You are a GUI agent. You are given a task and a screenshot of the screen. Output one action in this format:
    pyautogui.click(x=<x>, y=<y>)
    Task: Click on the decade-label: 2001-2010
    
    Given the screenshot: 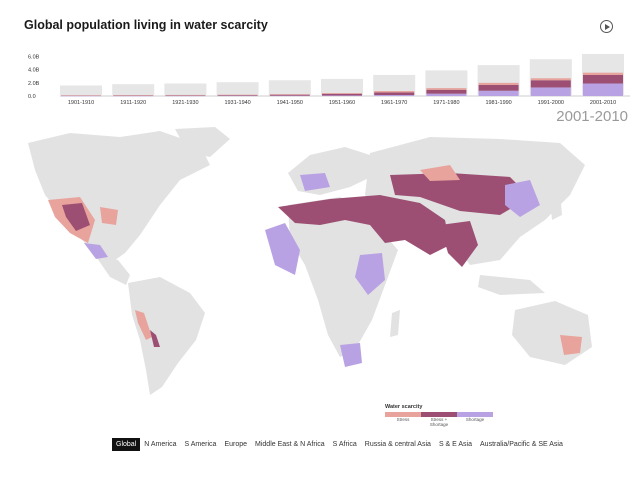 What is the action you would take?
    pyautogui.click(x=603, y=103)
    